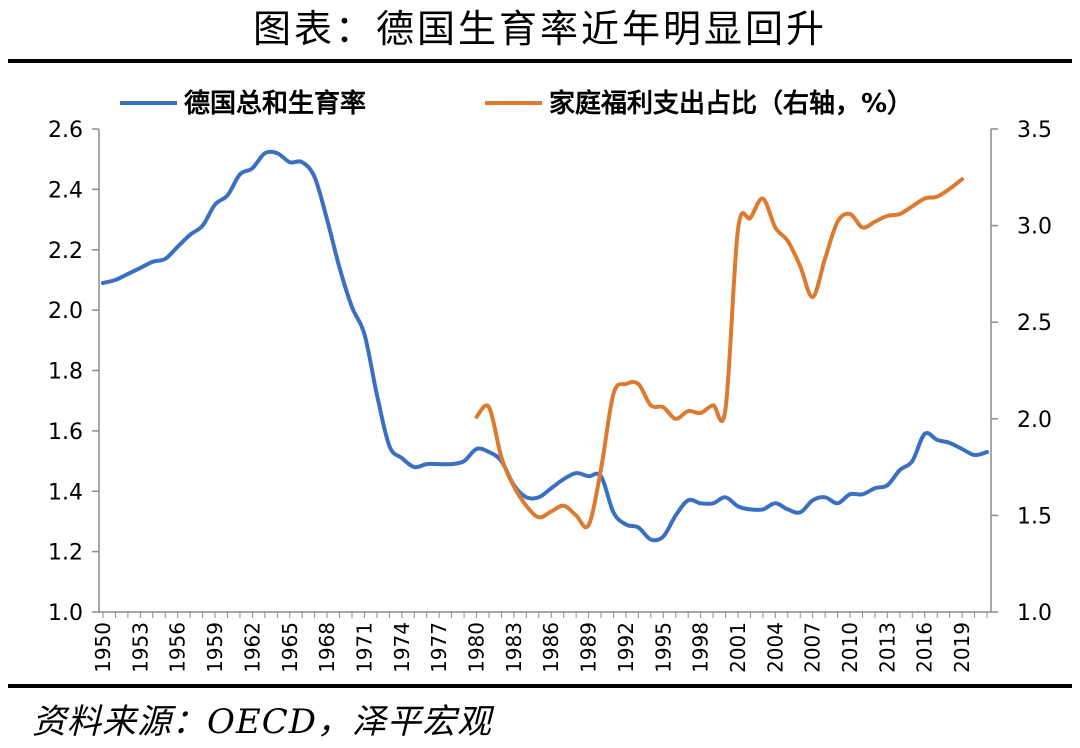  What do you see at coordinates (65, 311) in the screenshot?
I see `left-y-tick-label: 2.0` at bounding box center [65, 311].